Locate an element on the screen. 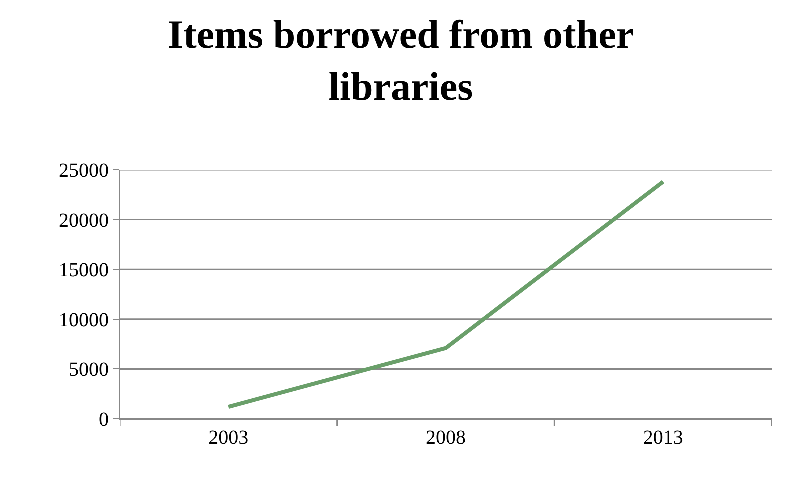  y-tick-label: 15000 is located at coordinates (84, 271).